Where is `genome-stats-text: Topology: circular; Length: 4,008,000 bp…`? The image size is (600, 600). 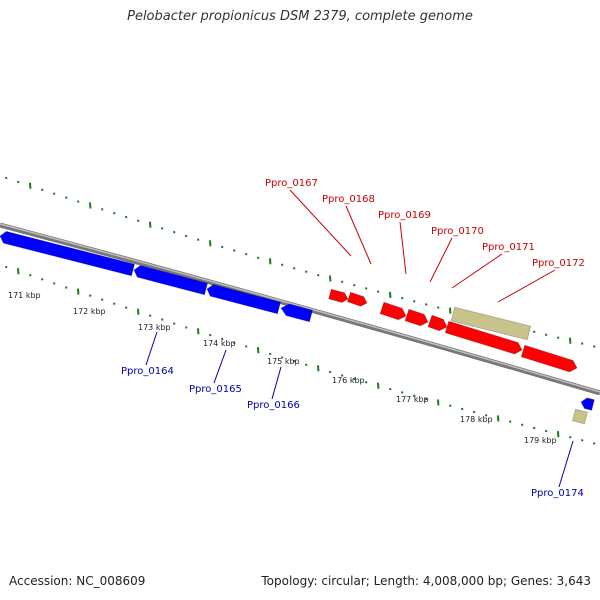
genome-stats-text: Topology: circular; Length: 4,008,000 bp… is located at coordinates (426, 581).